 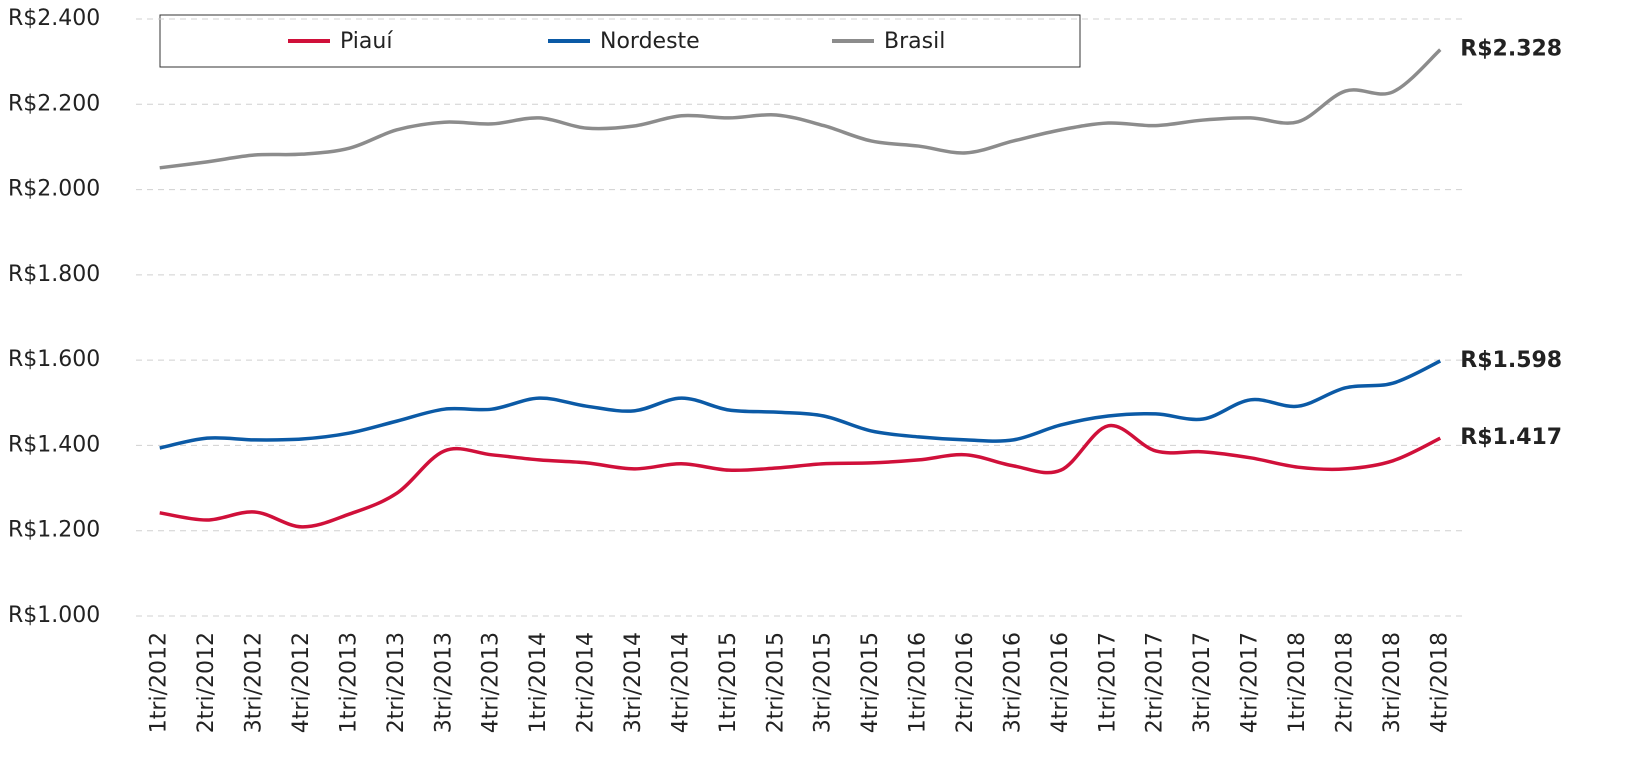 I want to click on x-tick-label: 1tri/2012, so click(x=159, y=682).